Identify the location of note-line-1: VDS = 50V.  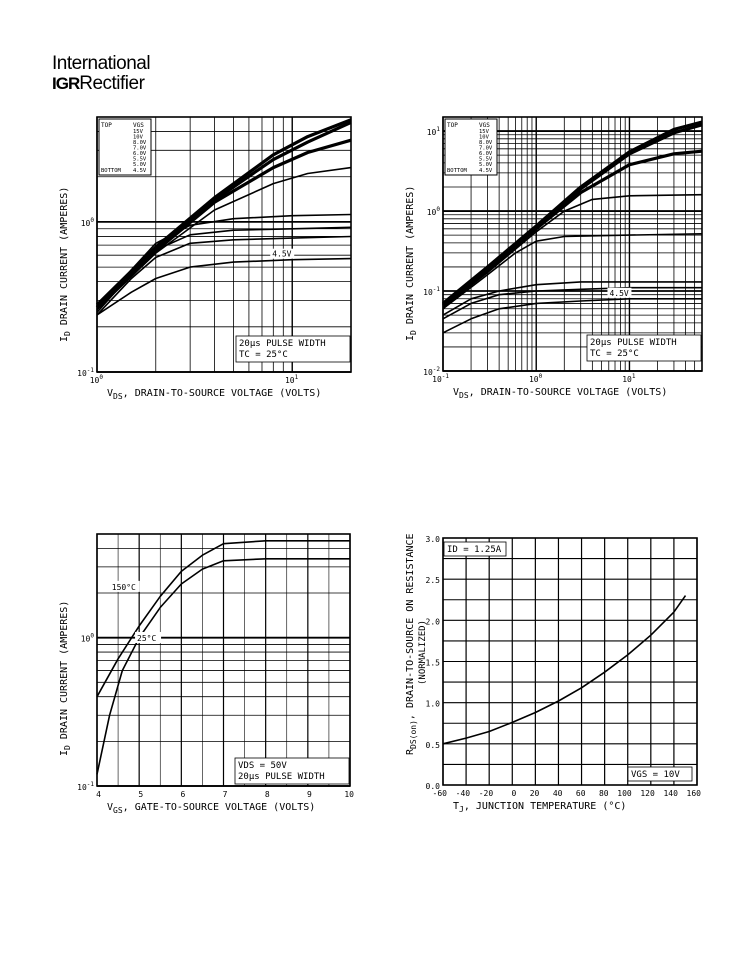
(262, 766).